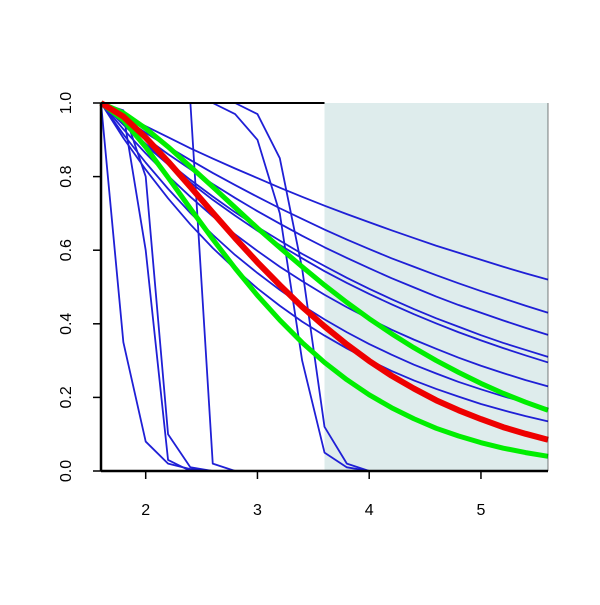  What do you see at coordinates (257, 510) in the screenshot?
I see `x-tick-label: 3` at bounding box center [257, 510].